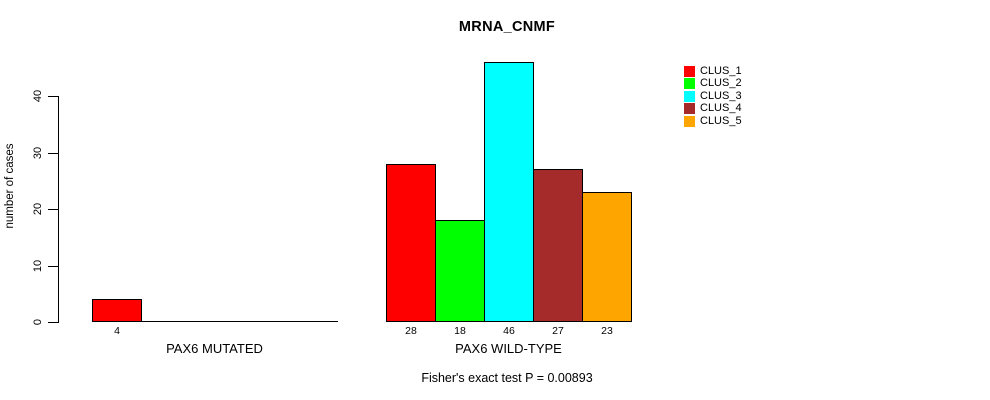 The image size is (990, 400). Describe the element at coordinates (37, 209) in the screenshot. I see `y-tick-label: 20` at that location.